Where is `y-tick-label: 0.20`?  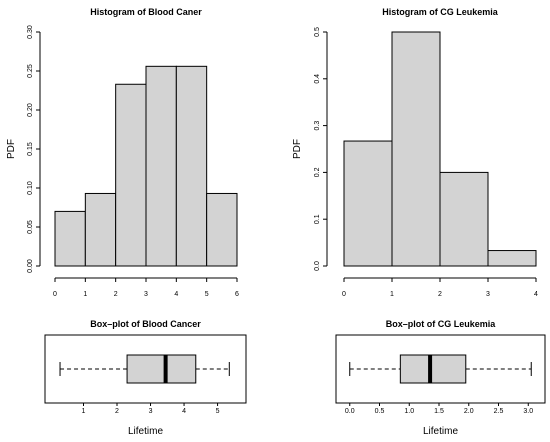
y-tick-label: 0.20 is located at coordinates (30, 110).